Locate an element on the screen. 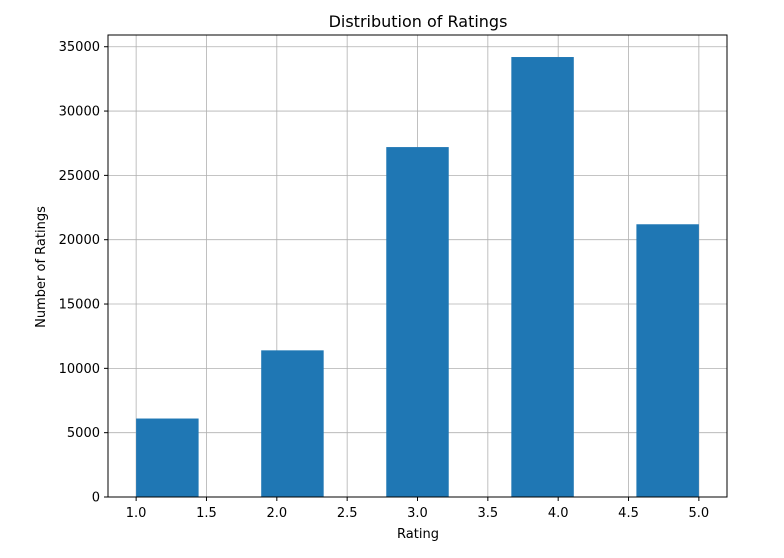 Image resolution: width=784 pixels, height=558 pixels. x-tick-label: 1.5 is located at coordinates (206, 513).